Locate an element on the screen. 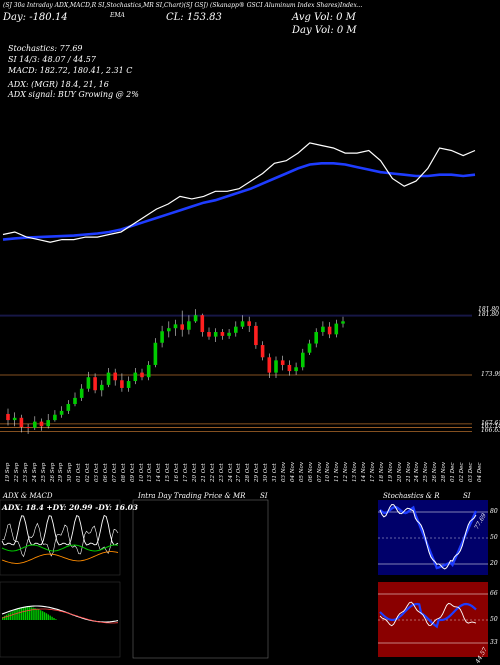 The image size is (500, 665). adx-signal-readout: ADX signal: BUY Growing @ 2% is located at coordinates (73, 94).